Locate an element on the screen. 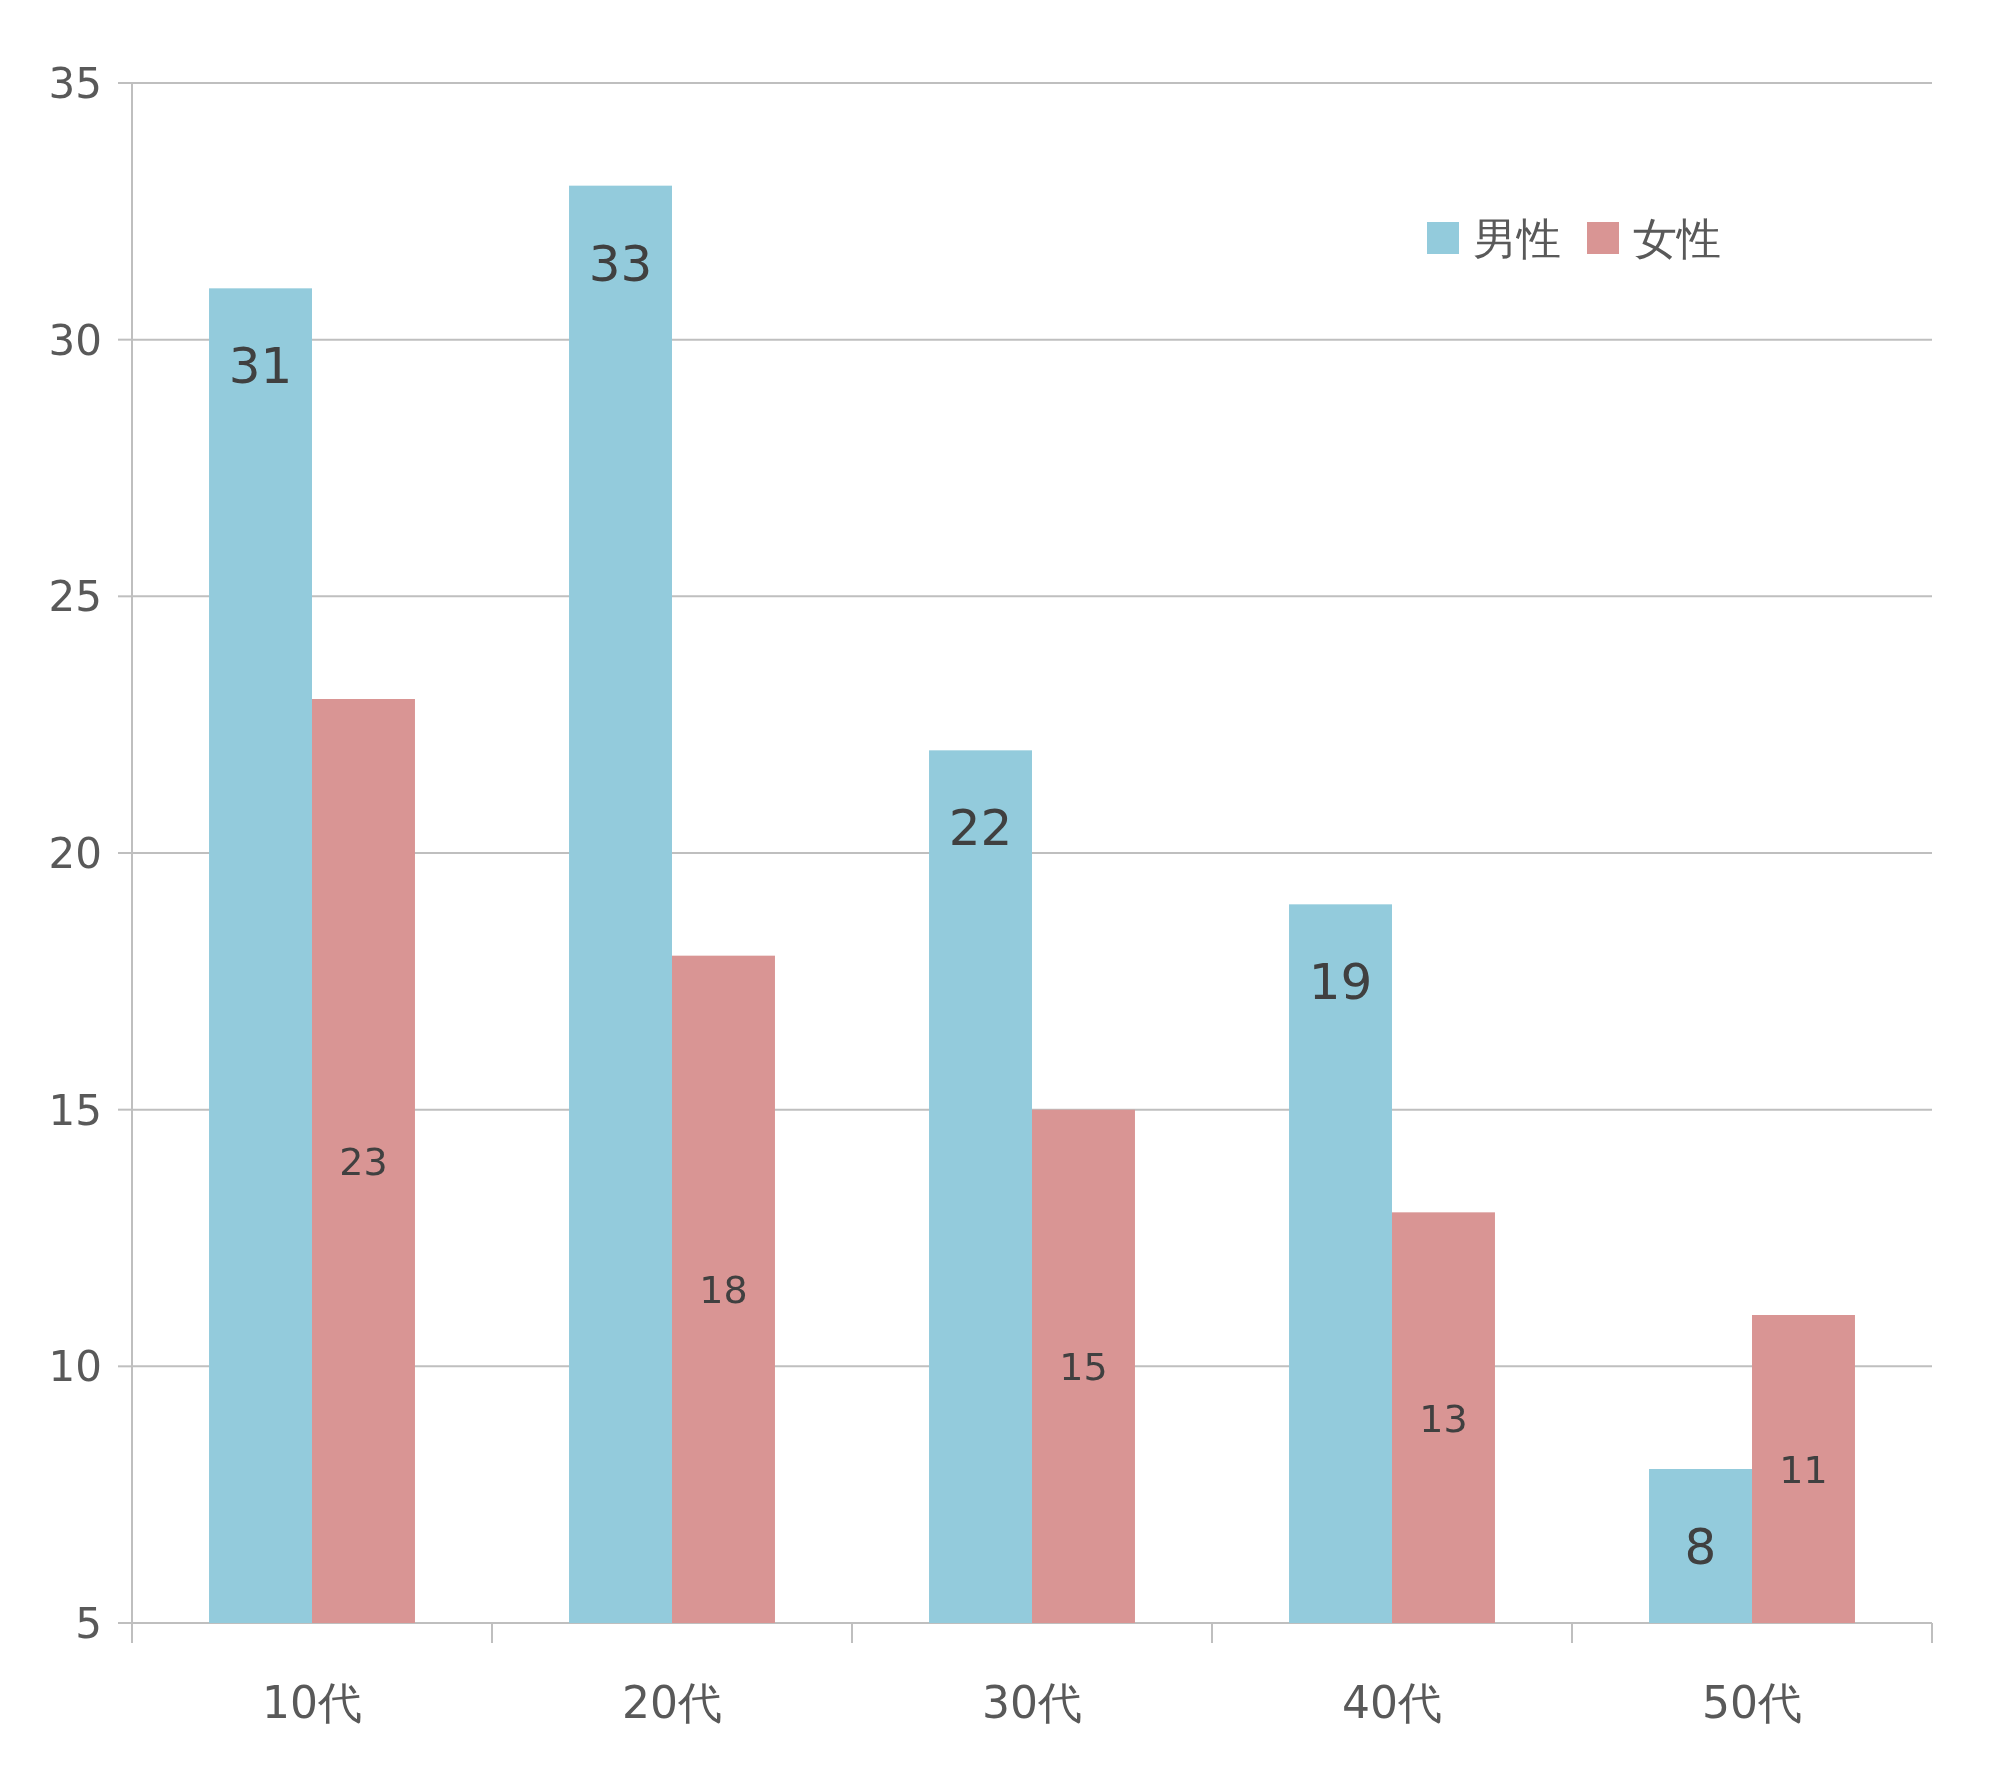  data-label: 13 is located at coordinates (1443, 1418).